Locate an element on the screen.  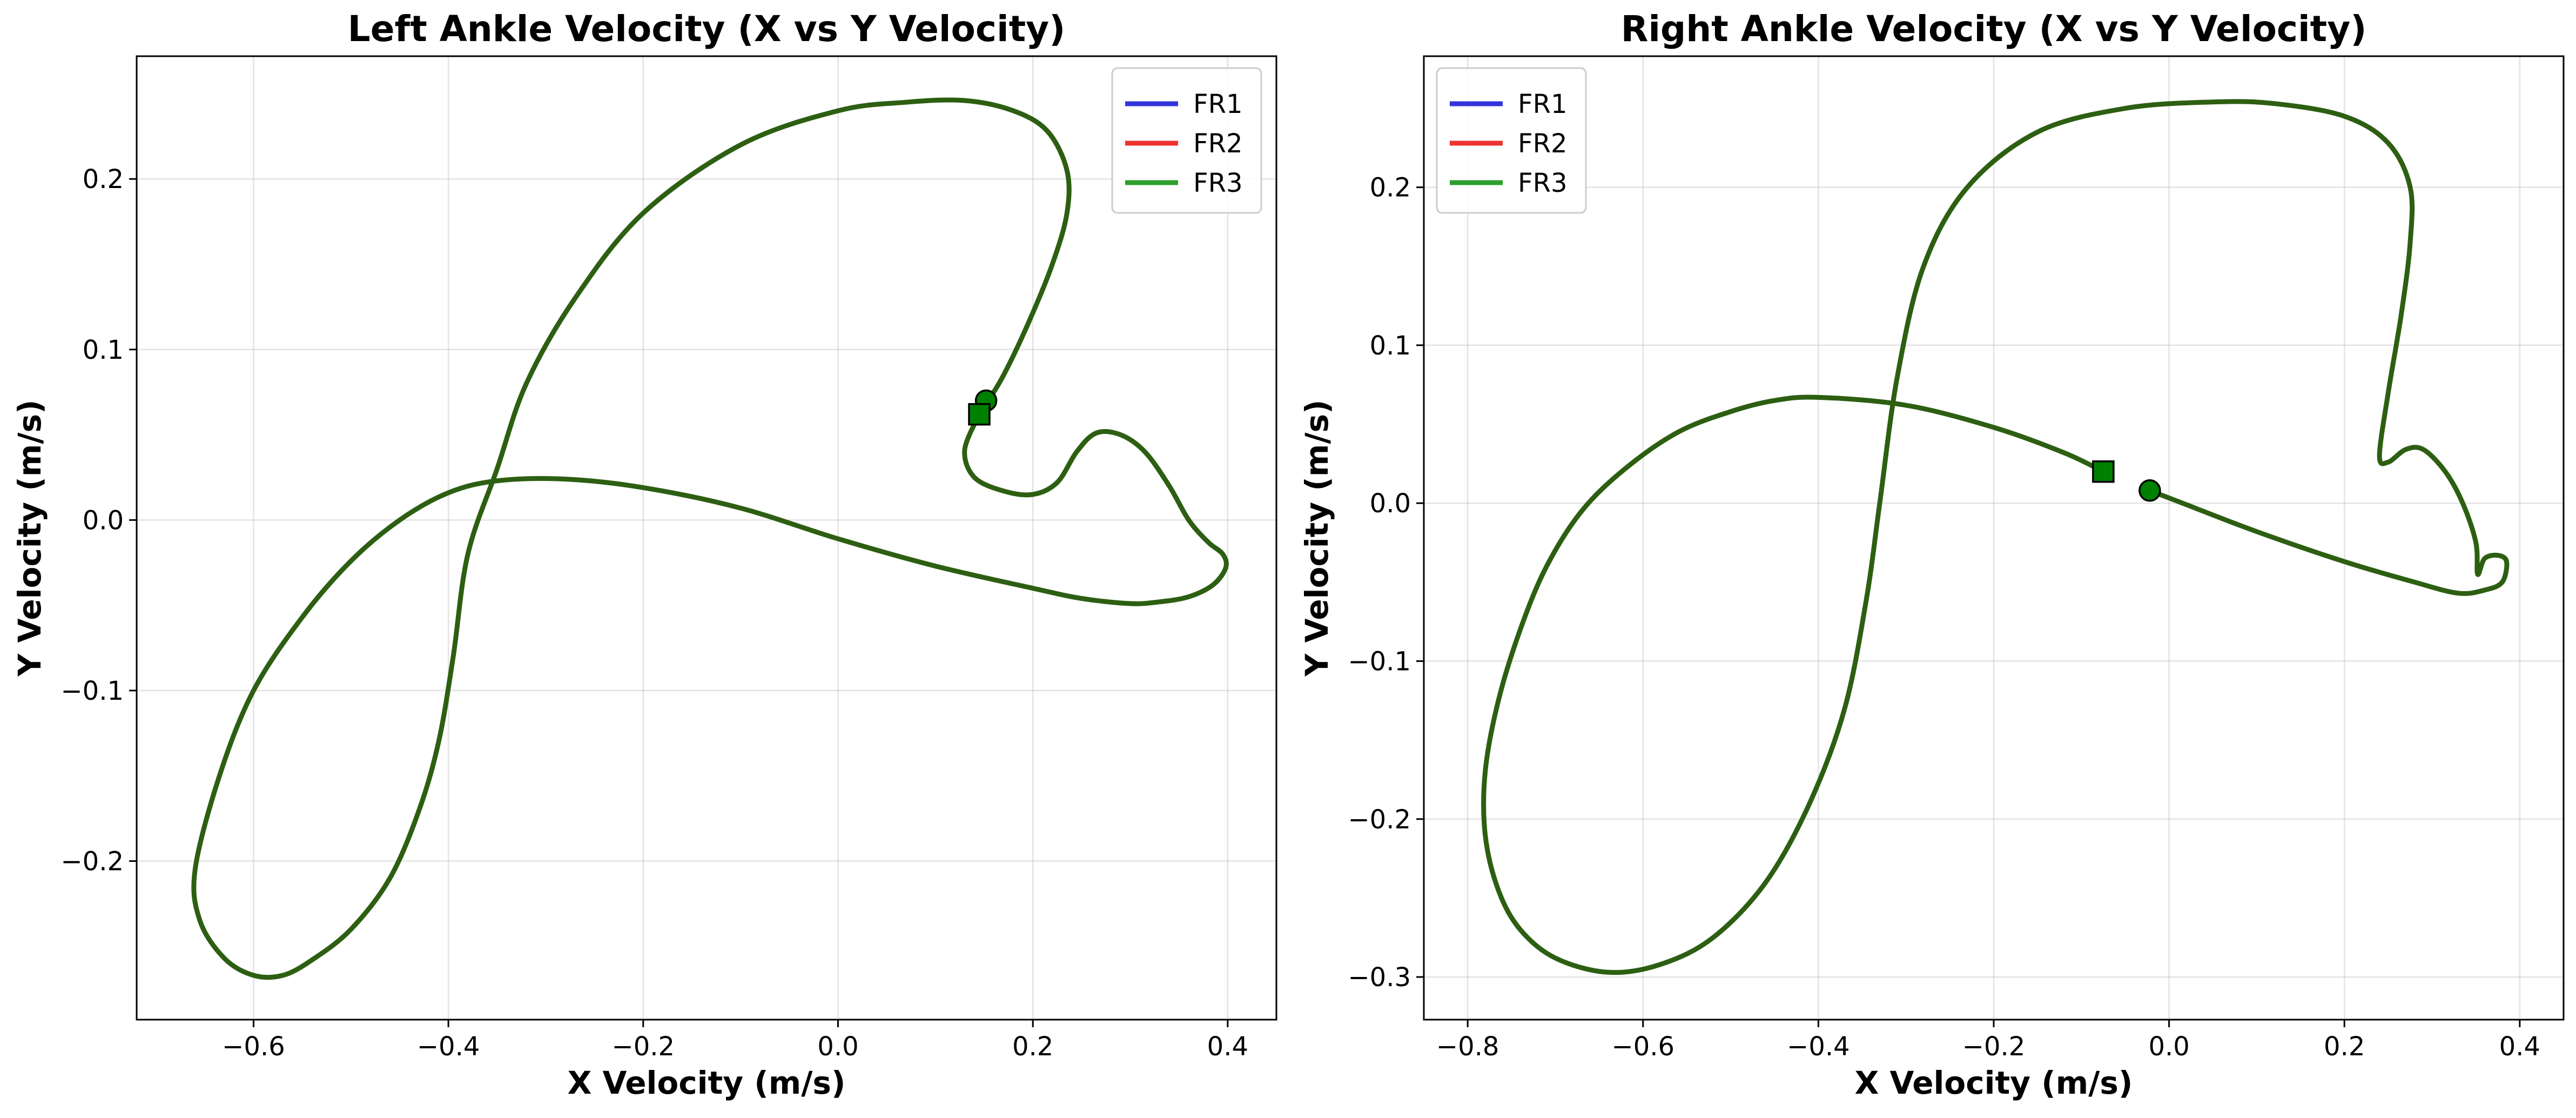
left-x-tick-label: −0.2 is located at coordinates (643, 1047).